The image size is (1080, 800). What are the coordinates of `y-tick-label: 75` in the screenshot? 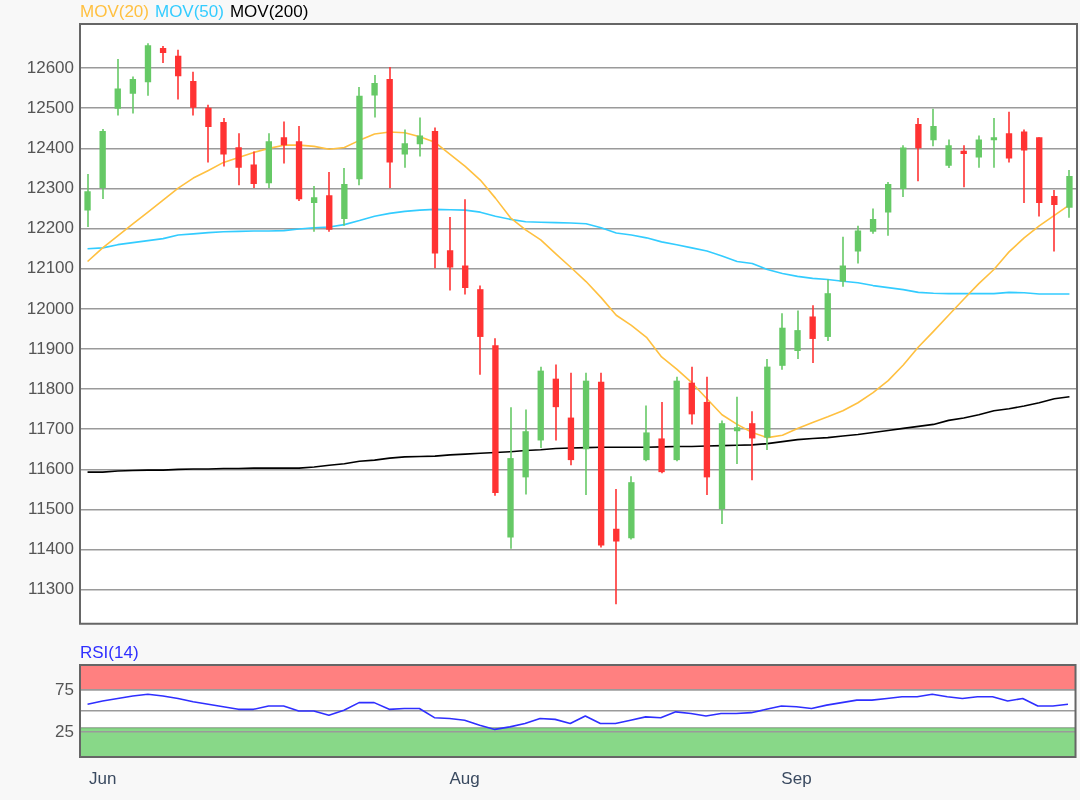 It's located at (64, 689).